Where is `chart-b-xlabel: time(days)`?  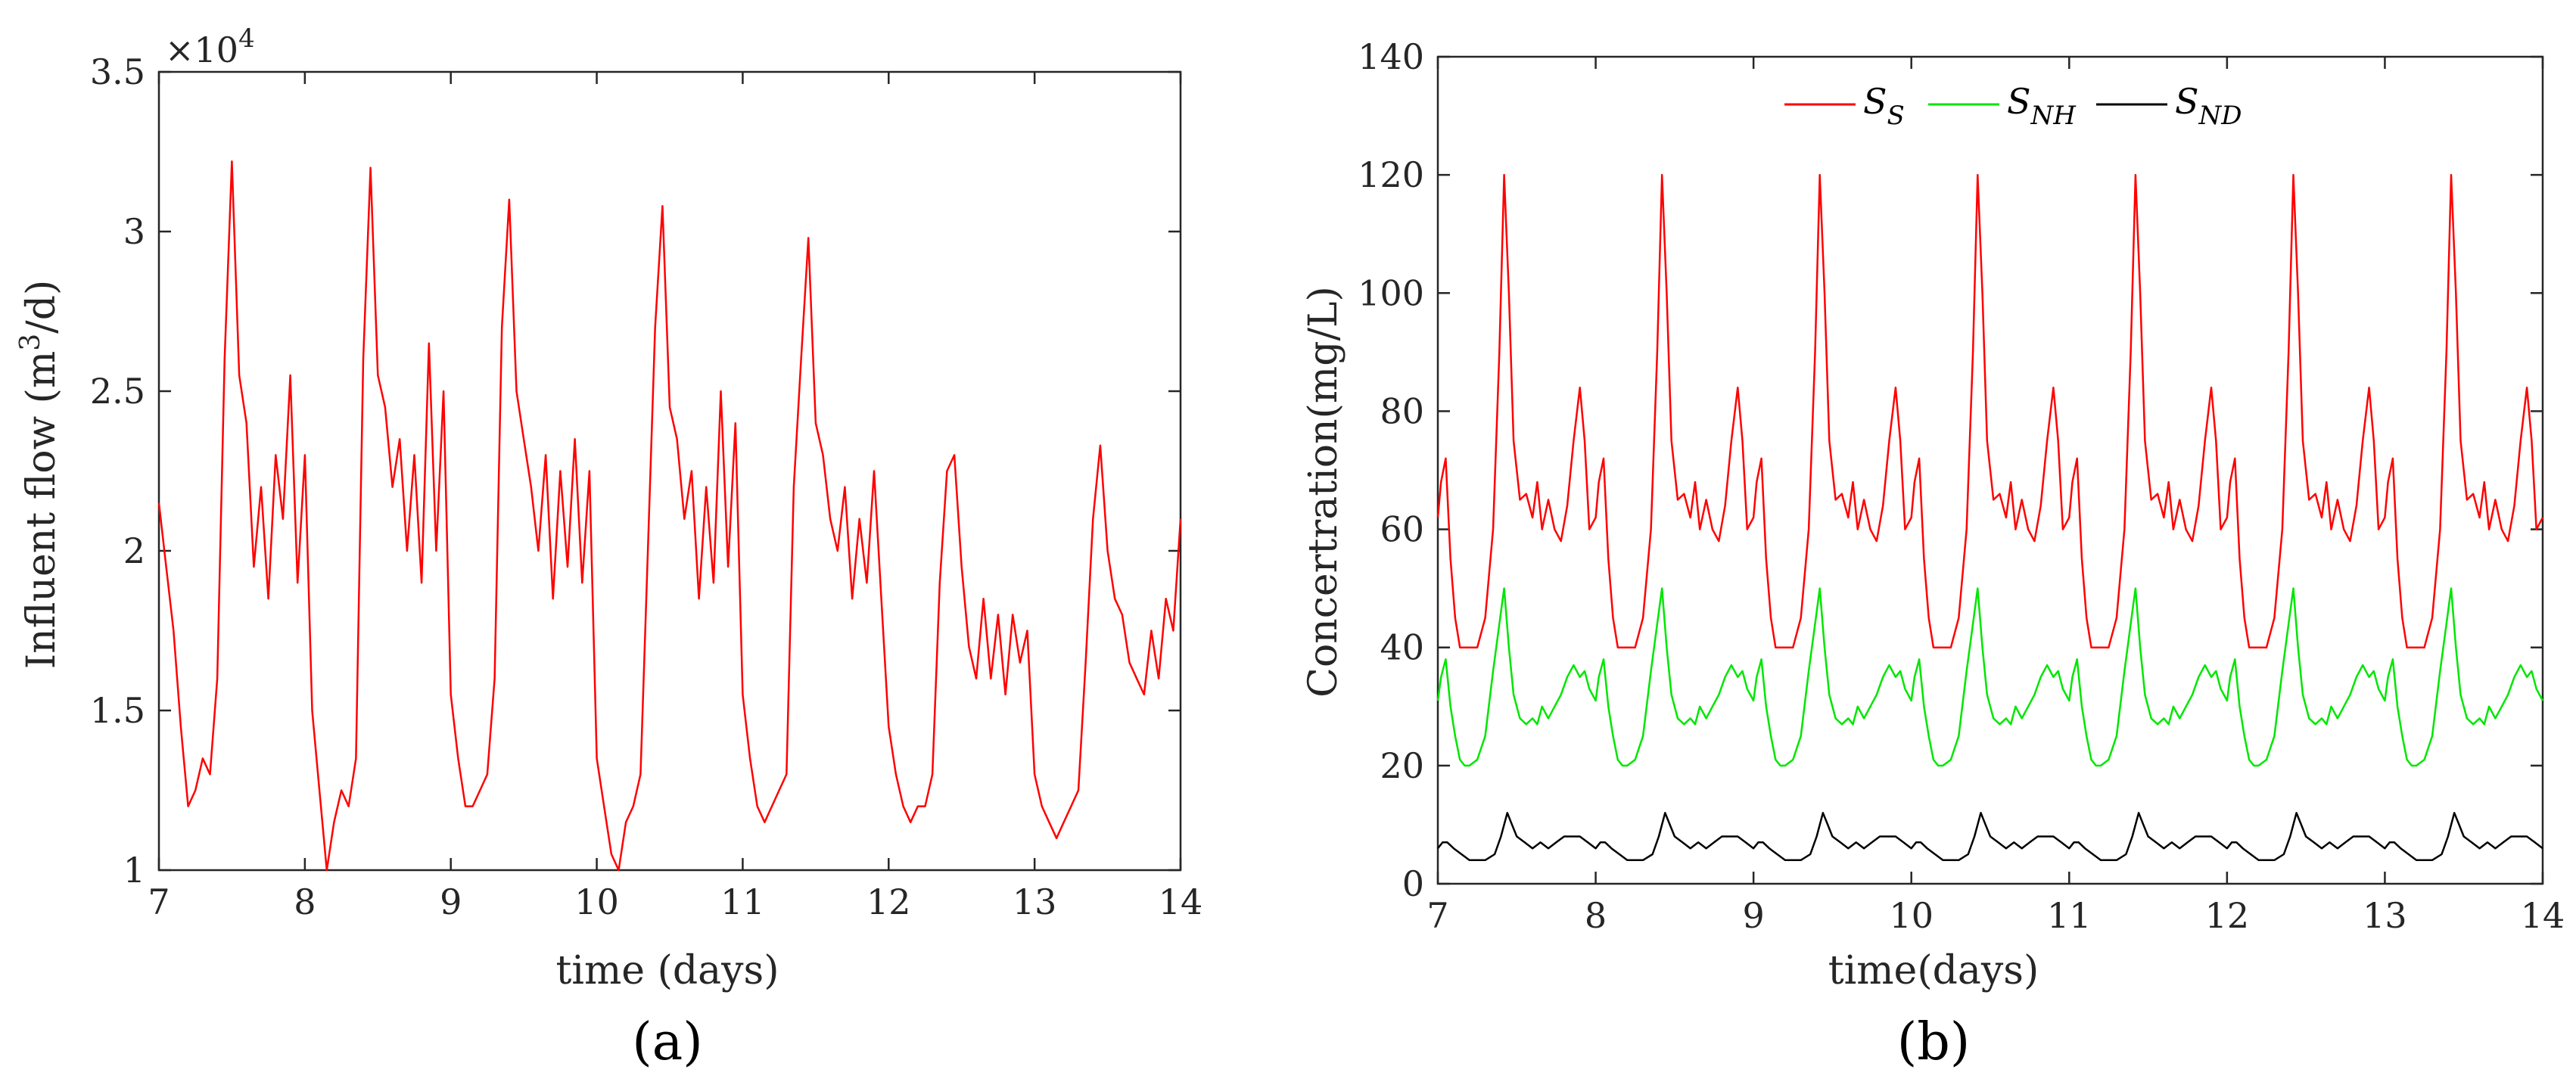
chart-b-xlabel: time(days) is located at coordinates (1933, 971).